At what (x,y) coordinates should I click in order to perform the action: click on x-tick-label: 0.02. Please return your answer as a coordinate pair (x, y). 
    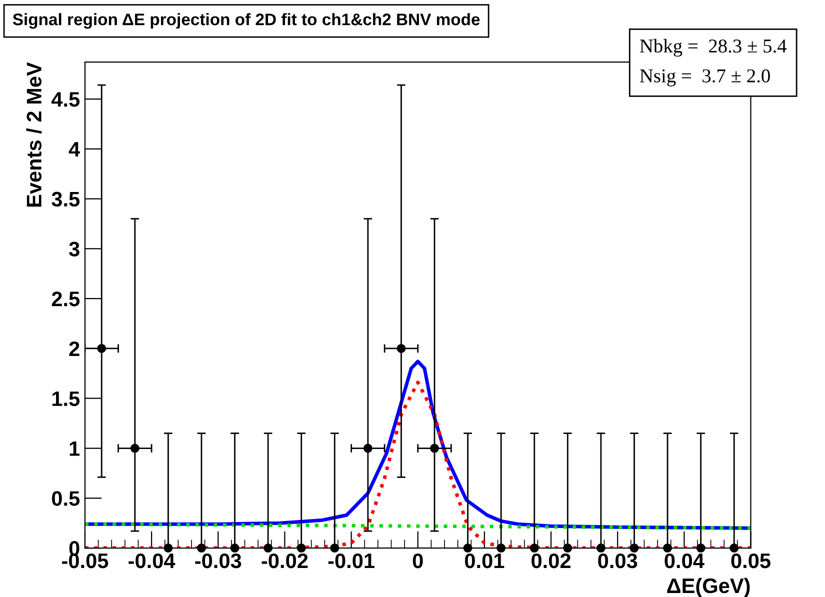
    Looking at the image, I should click on (551, 560).